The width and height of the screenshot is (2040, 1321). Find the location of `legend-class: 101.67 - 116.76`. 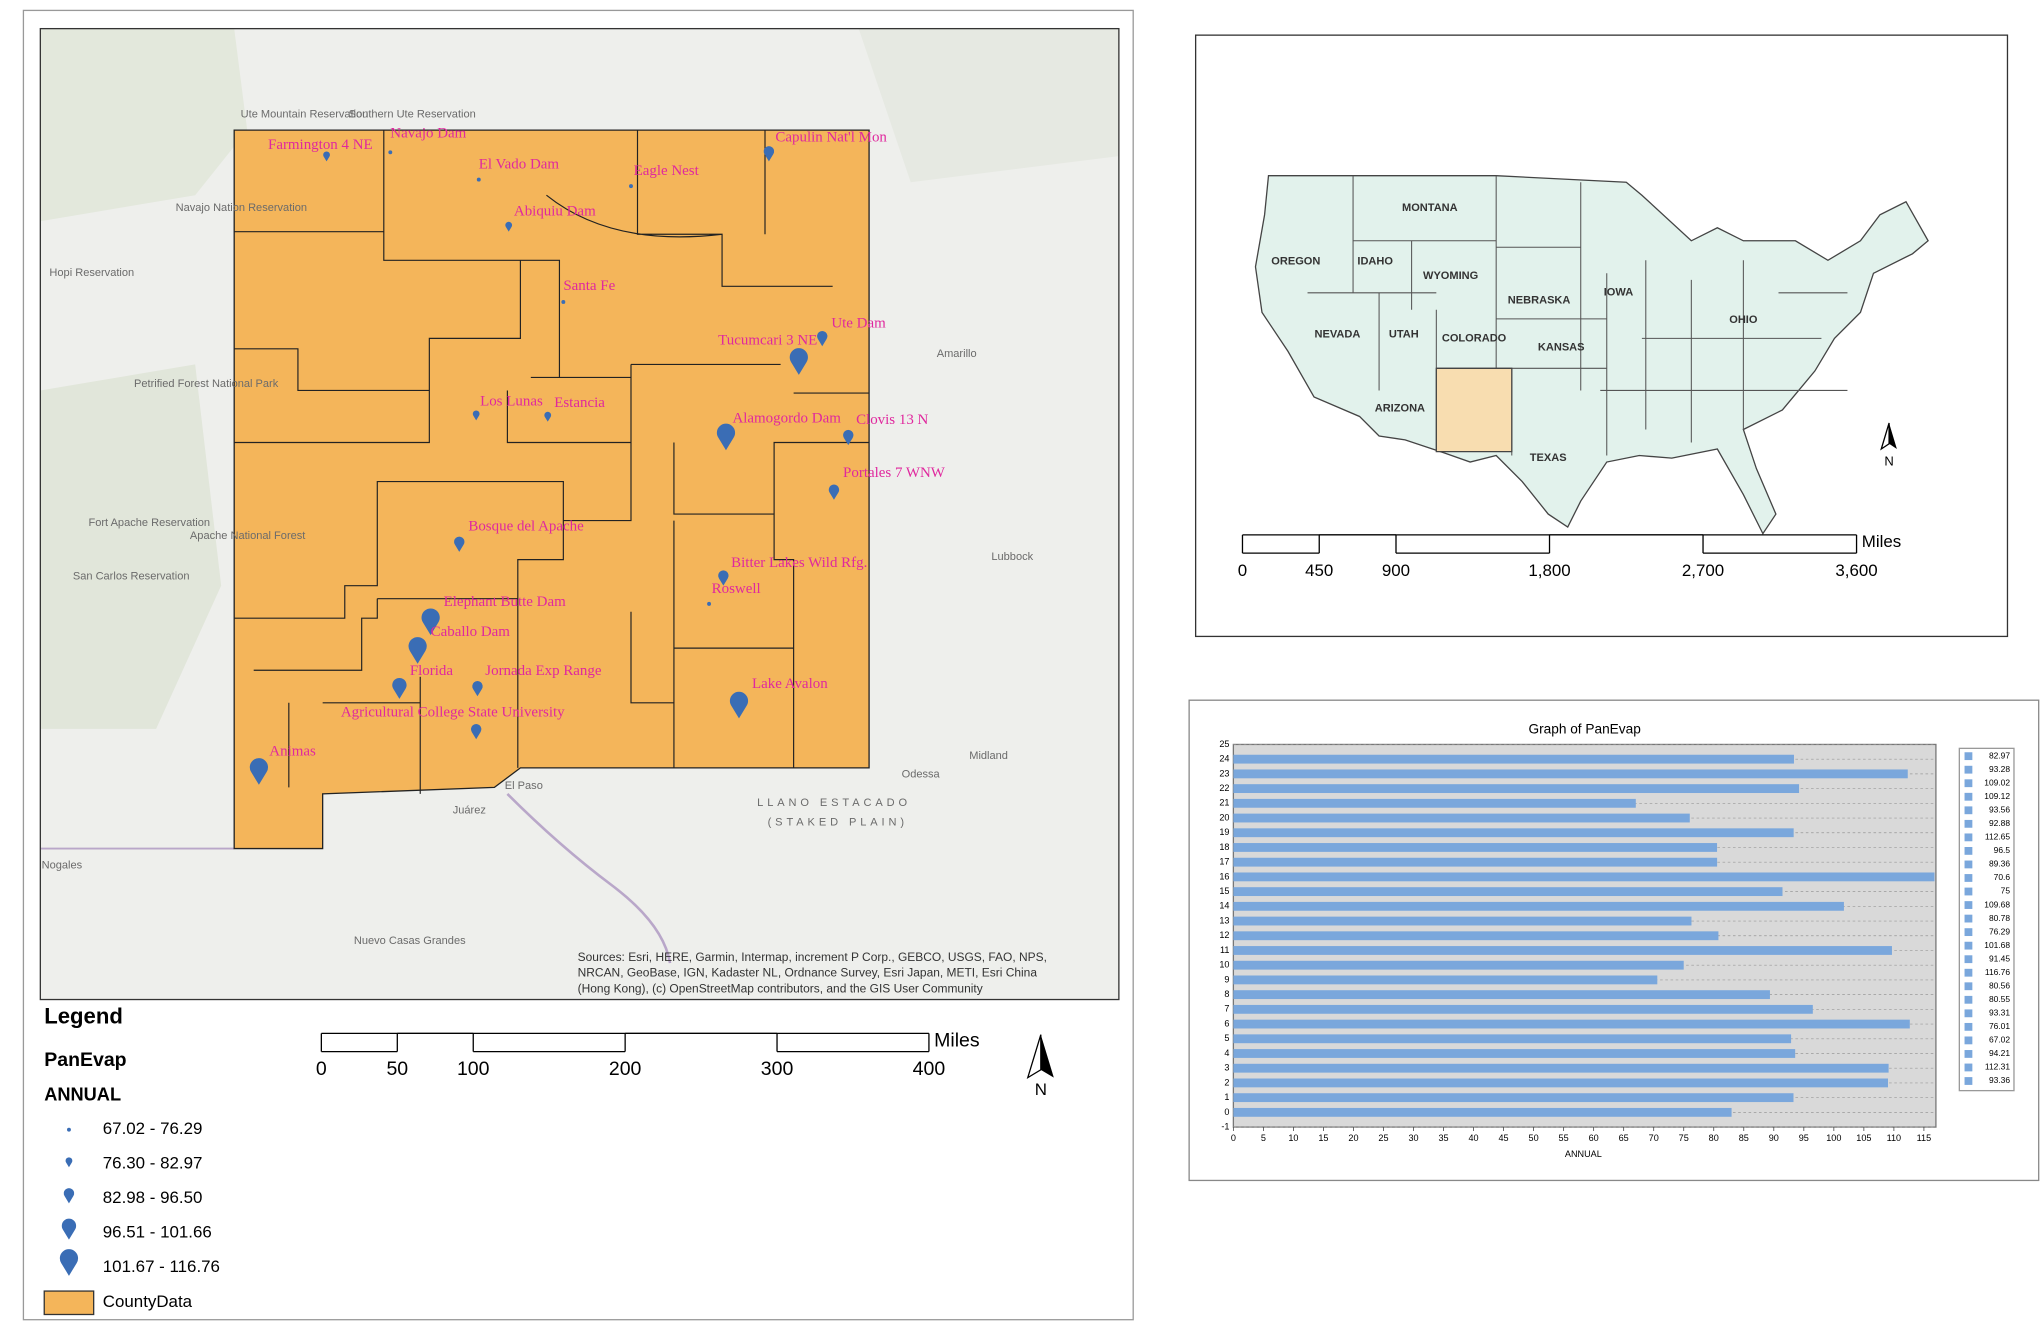

legend-class: 101.67 - 116.76 is located at coordinates (161, 1266).